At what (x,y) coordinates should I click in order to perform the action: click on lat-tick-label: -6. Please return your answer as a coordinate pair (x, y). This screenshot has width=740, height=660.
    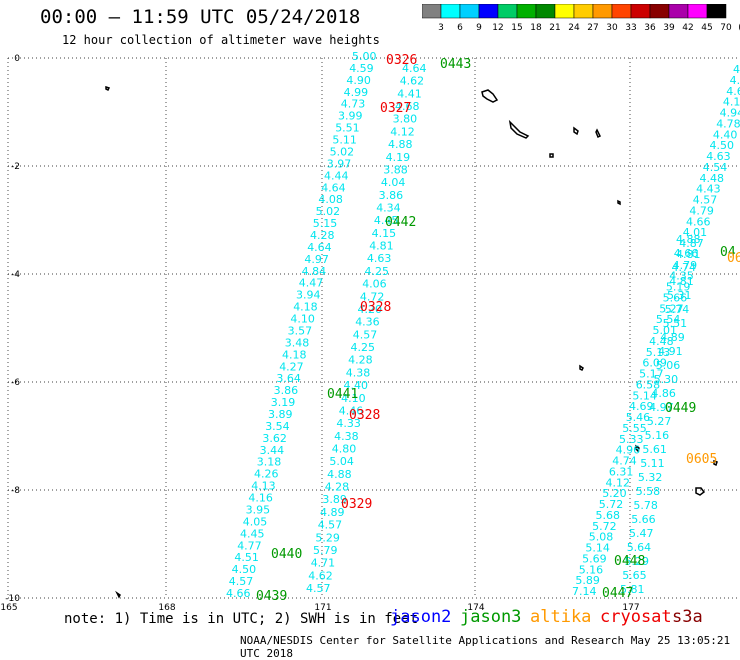
    Looking at the image, I should click on (15, 383).